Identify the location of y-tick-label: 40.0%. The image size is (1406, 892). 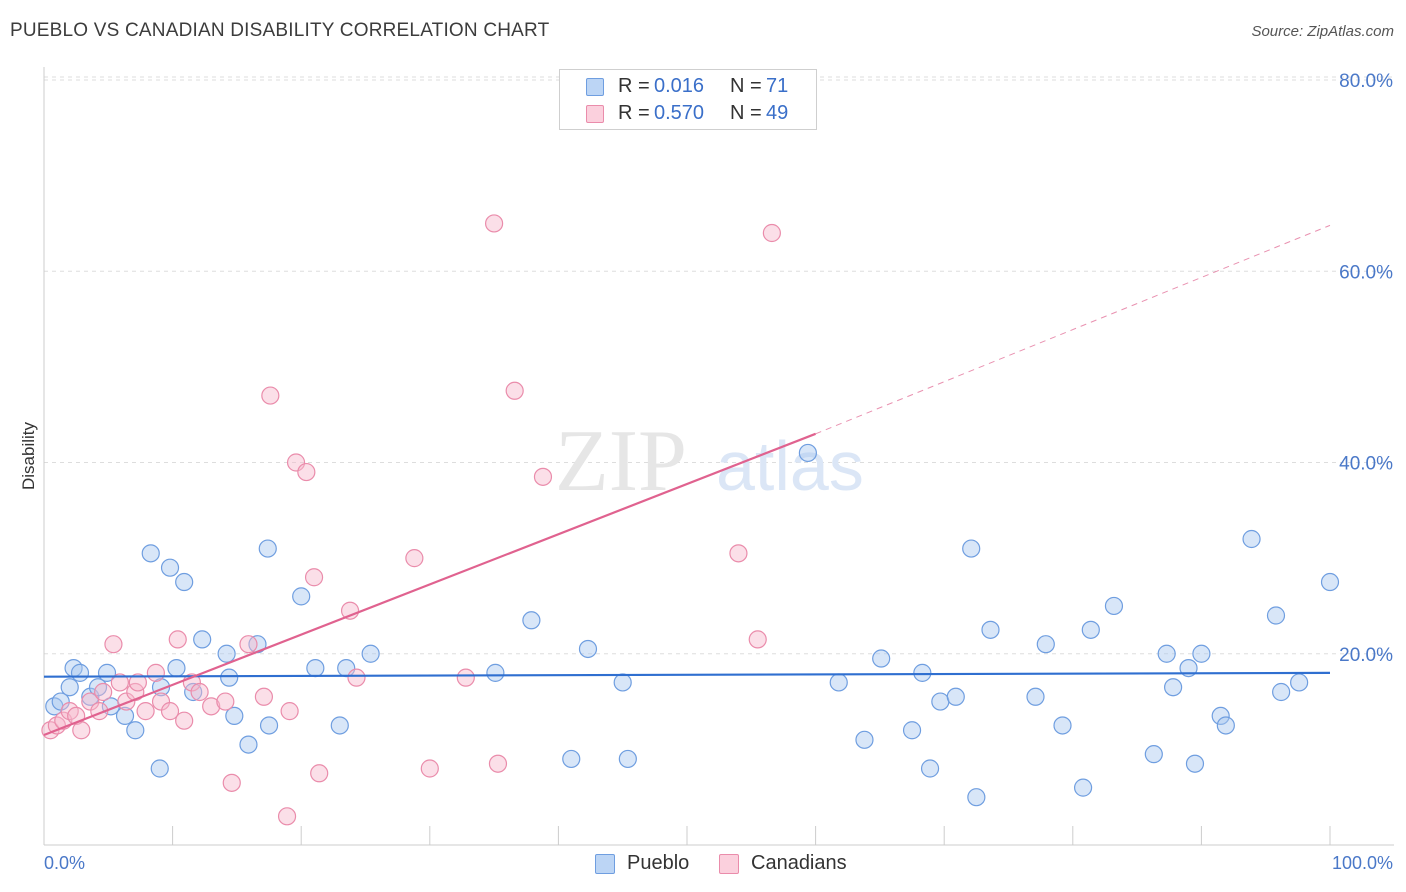
(1366, 464).